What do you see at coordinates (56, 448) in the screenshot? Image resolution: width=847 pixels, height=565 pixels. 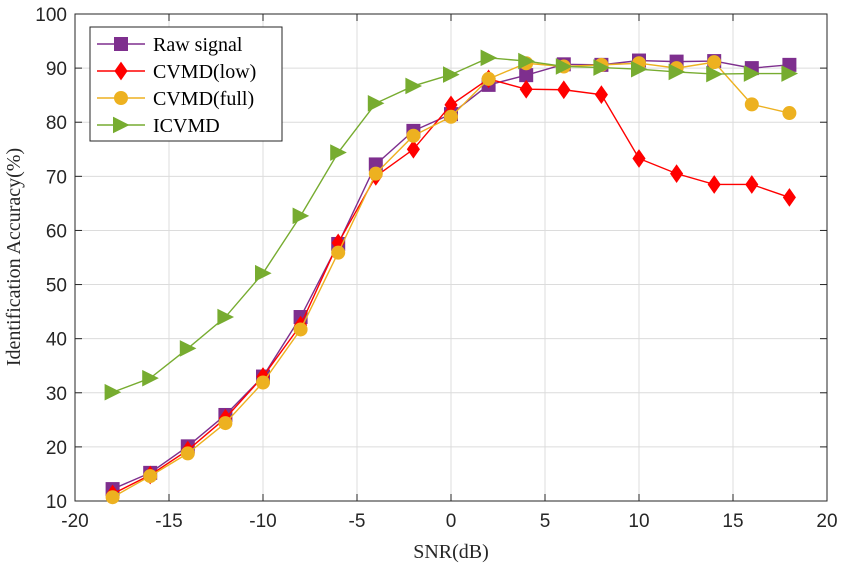 I see `y-tick-label: 20` at bounding box center [56, 448].